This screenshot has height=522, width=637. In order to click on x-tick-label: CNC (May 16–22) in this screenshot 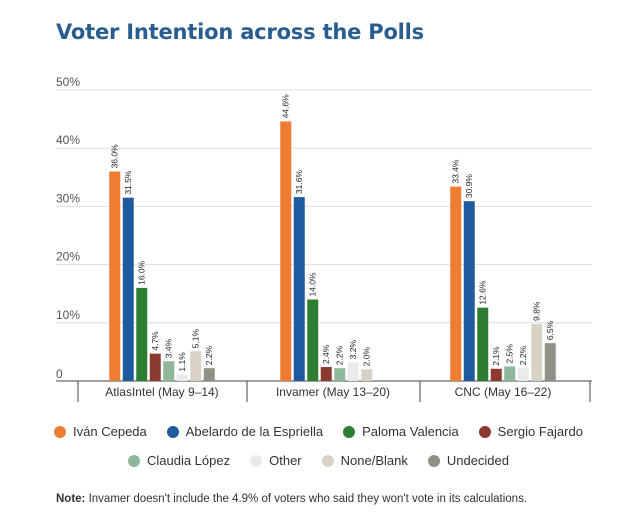, I will do `click(503, 392)`.